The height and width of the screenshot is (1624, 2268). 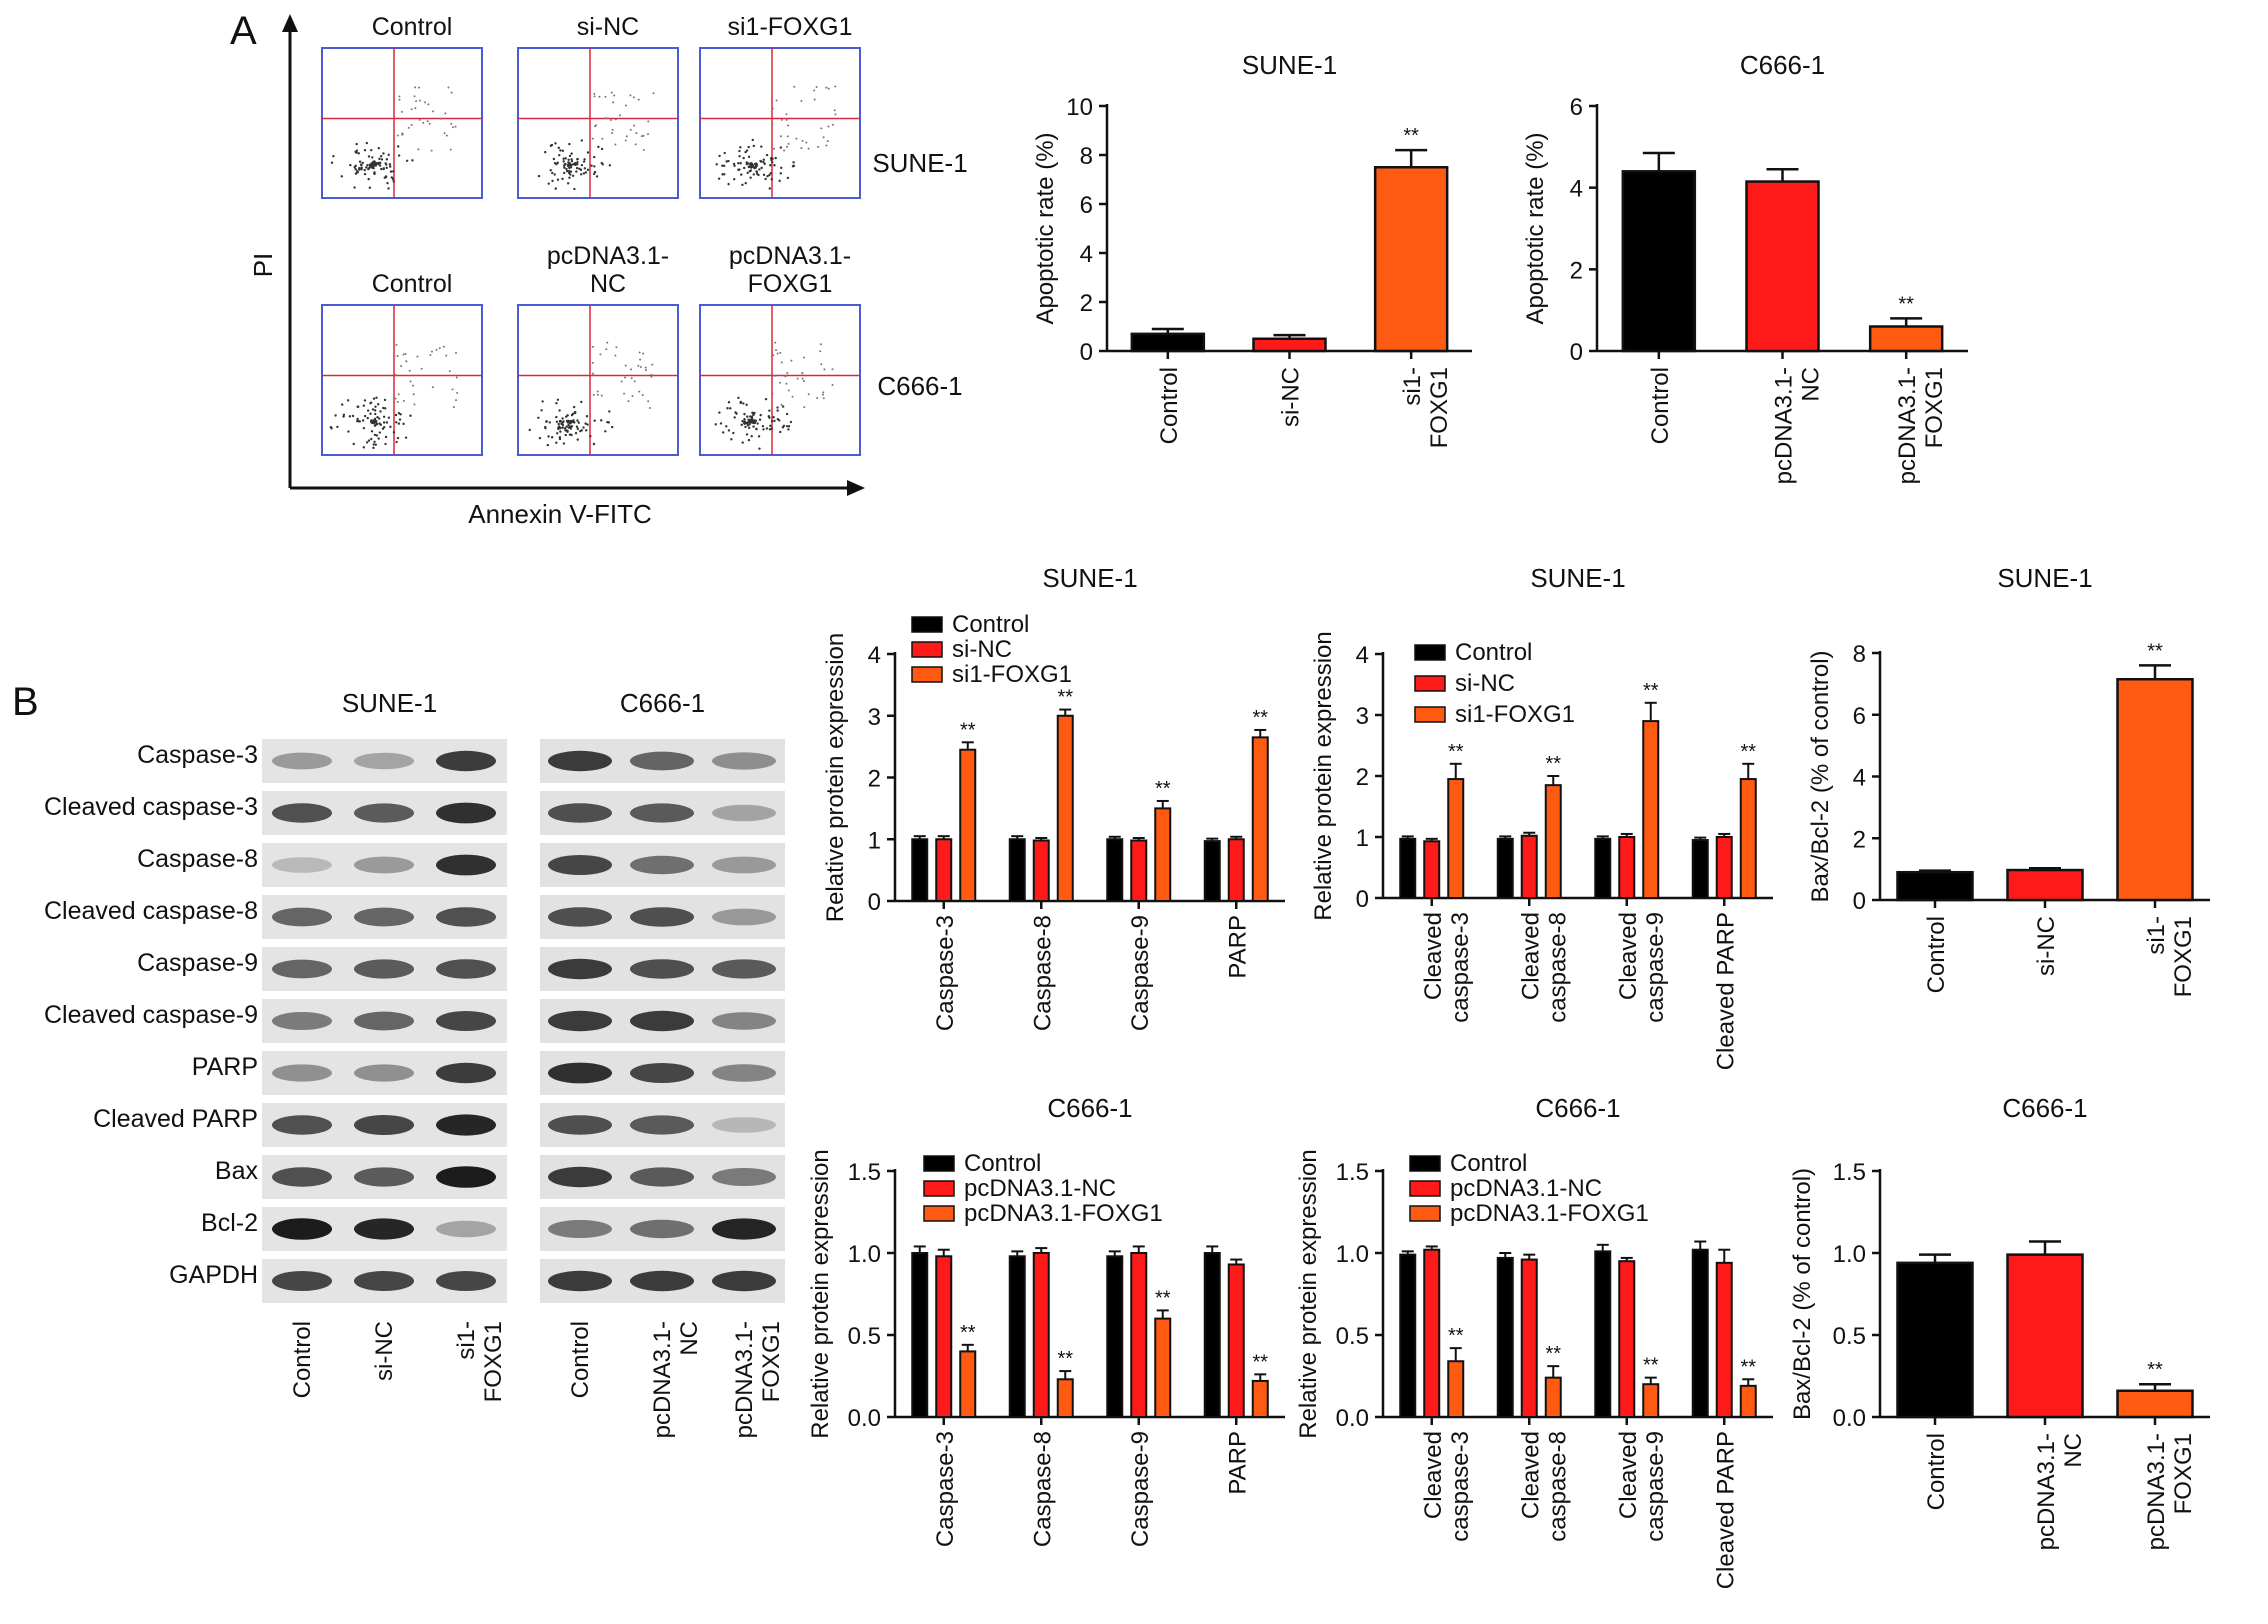 What do you see at coordinates (596, 141) in the screenshot?
I see `facs-scatter` at bounding box center [596, 141].